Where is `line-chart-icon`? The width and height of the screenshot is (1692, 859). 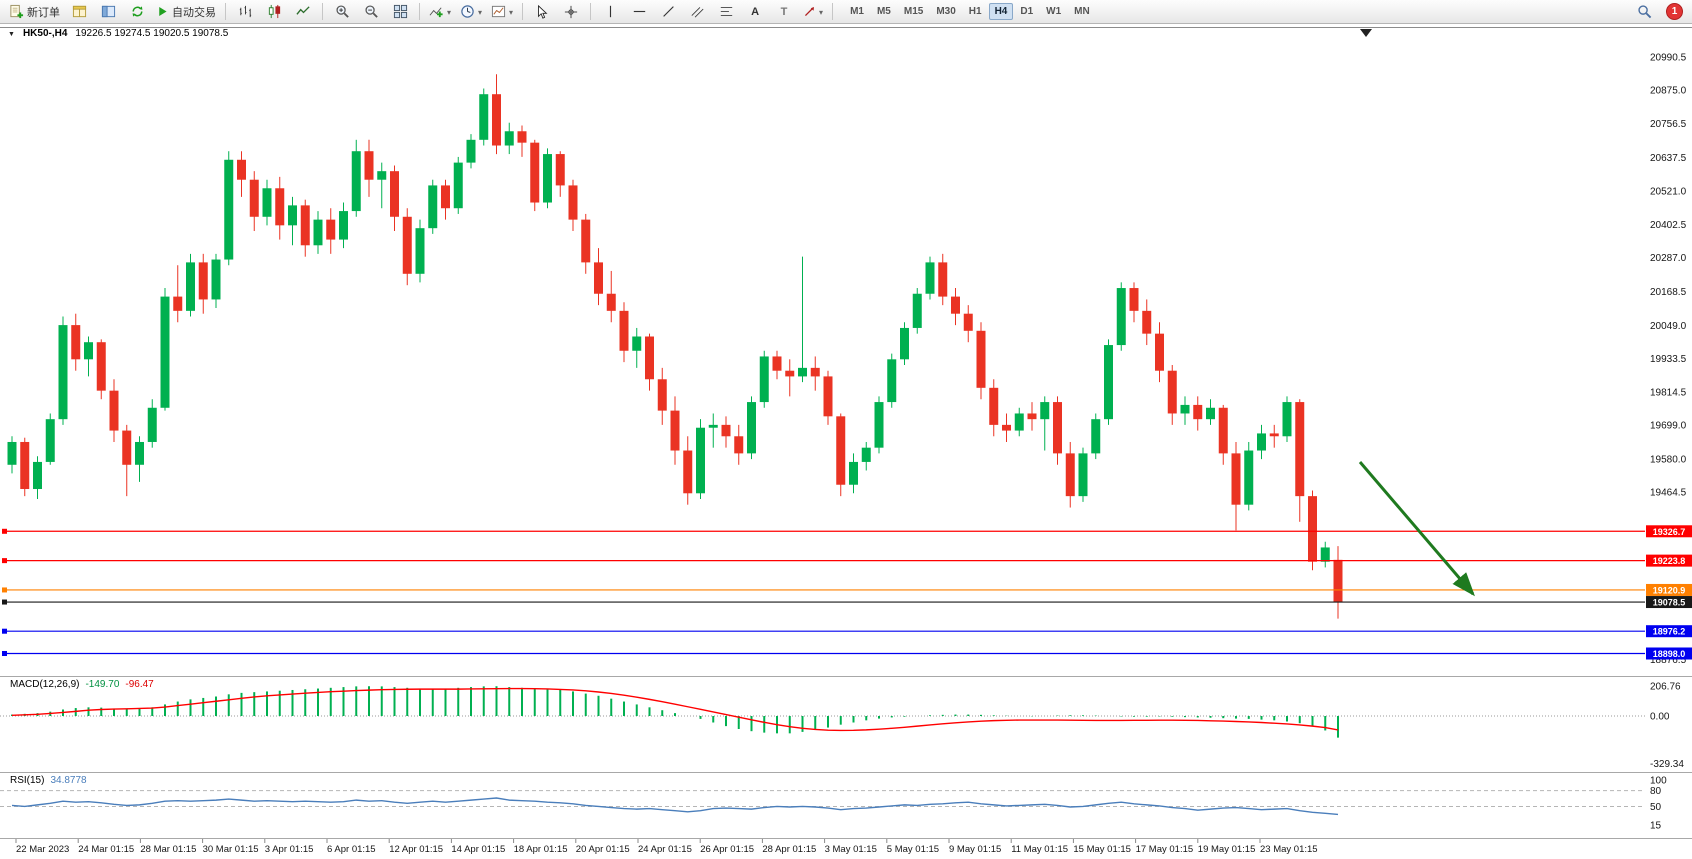 line-chart-icon is located at coordinates (302, 10).